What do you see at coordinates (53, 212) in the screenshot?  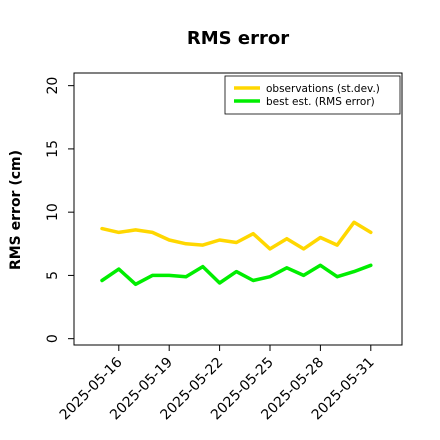 I see `y-tick-label: 10` at bounding box center [53, 212].